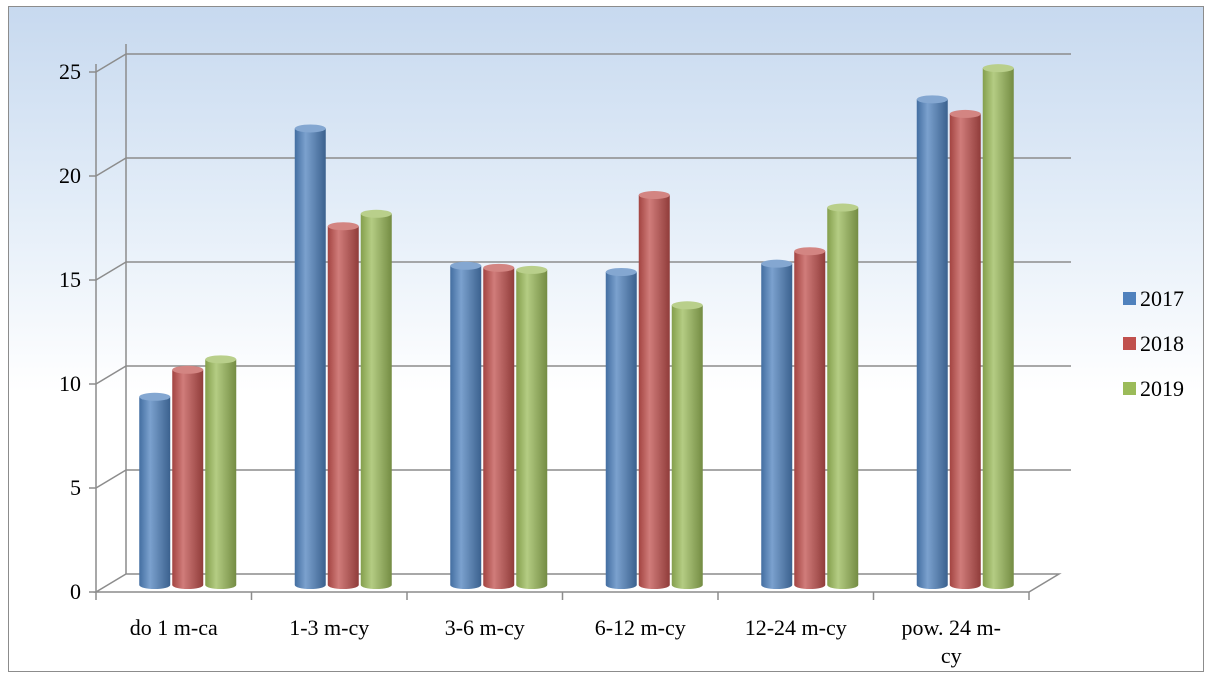 The width and height of the screenshot is (1212, 678). What do you see at coordinates (1162, 388) in the screenshot?
I see `legend-label: 2019` at bounding box center [1162, 388].